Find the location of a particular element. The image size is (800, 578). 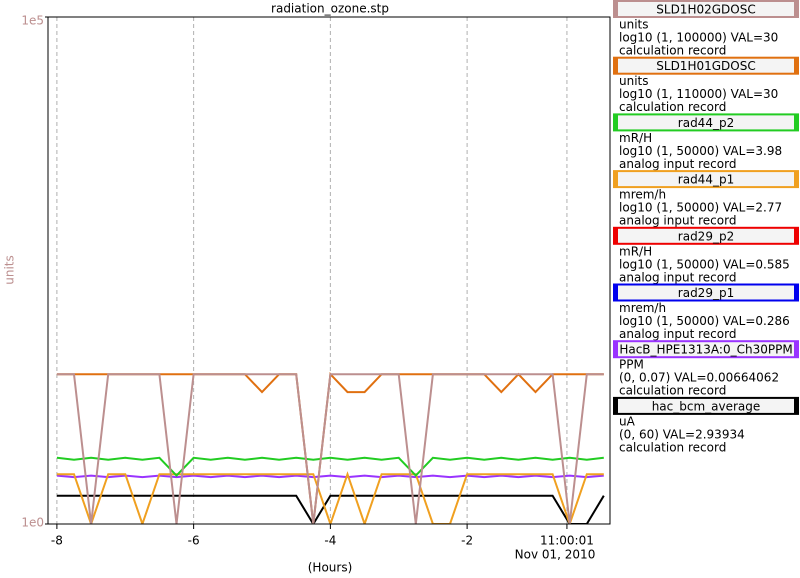

legend-units: PPM is located at coordinates (631, 365).